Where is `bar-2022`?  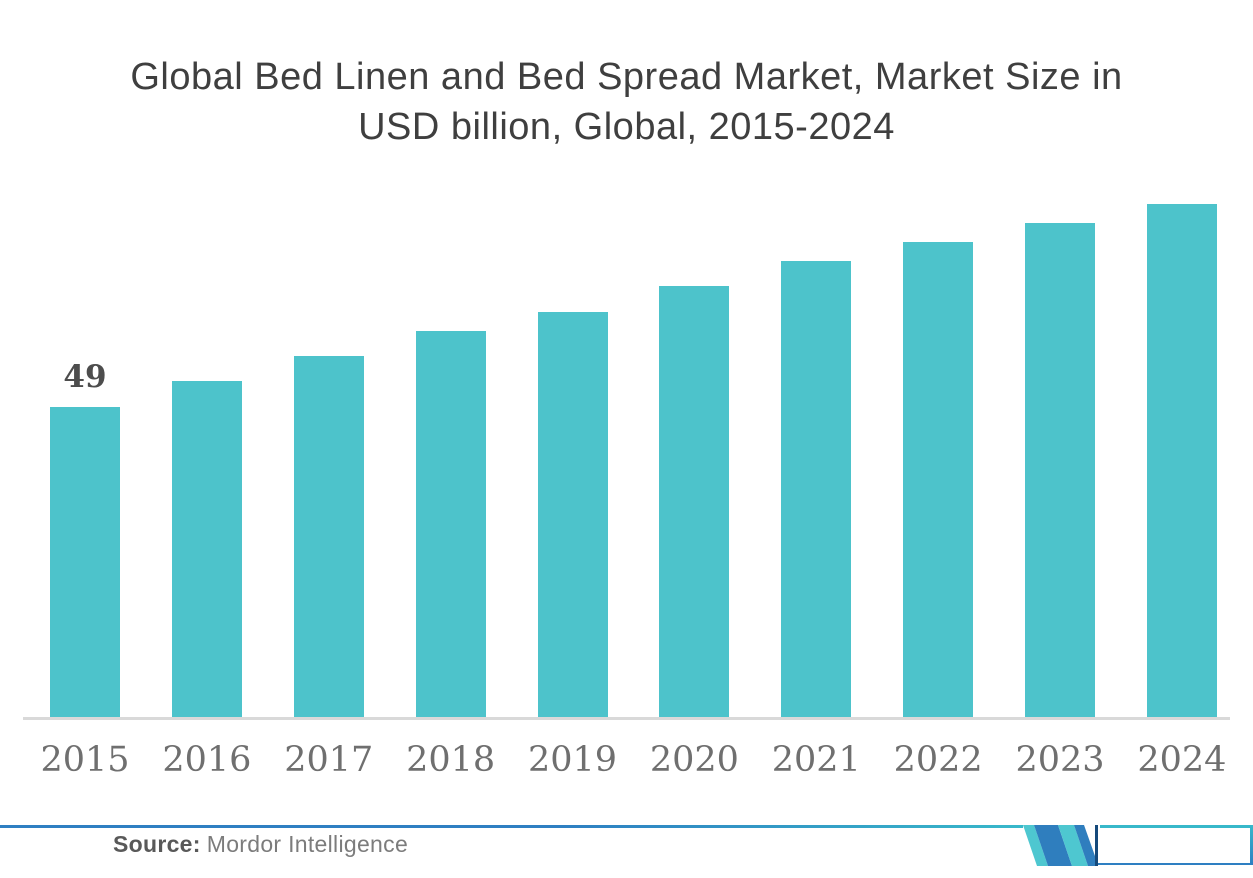
bar-2022 is located at coordinates (938, 479).